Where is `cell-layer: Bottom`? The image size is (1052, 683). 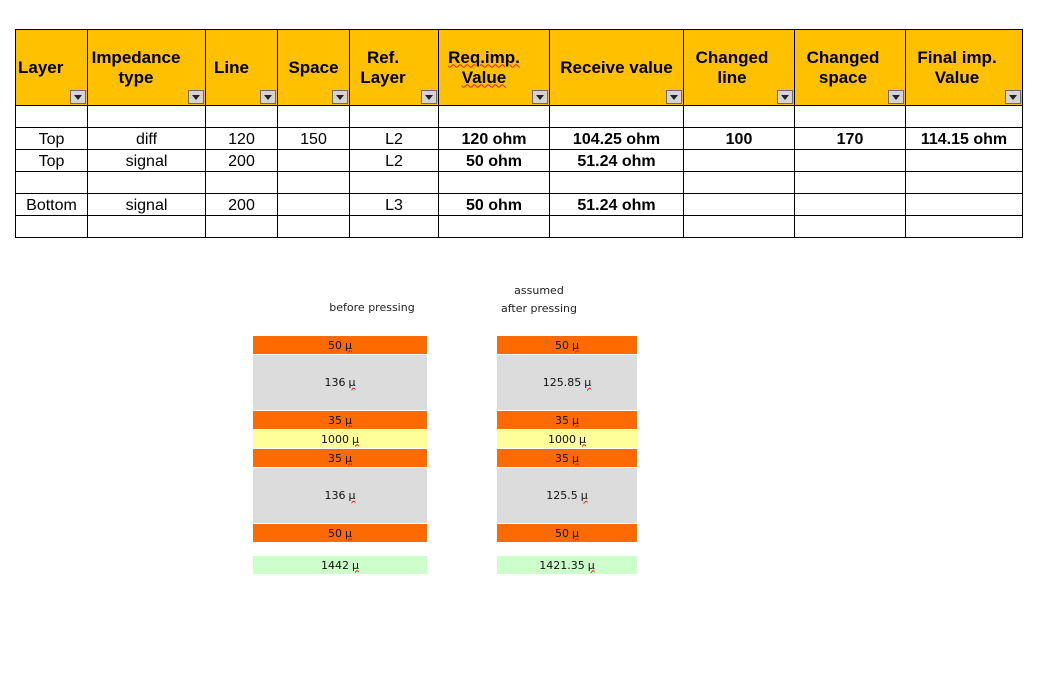
cell-layer: Bottom is located at coordinates (51, 204).